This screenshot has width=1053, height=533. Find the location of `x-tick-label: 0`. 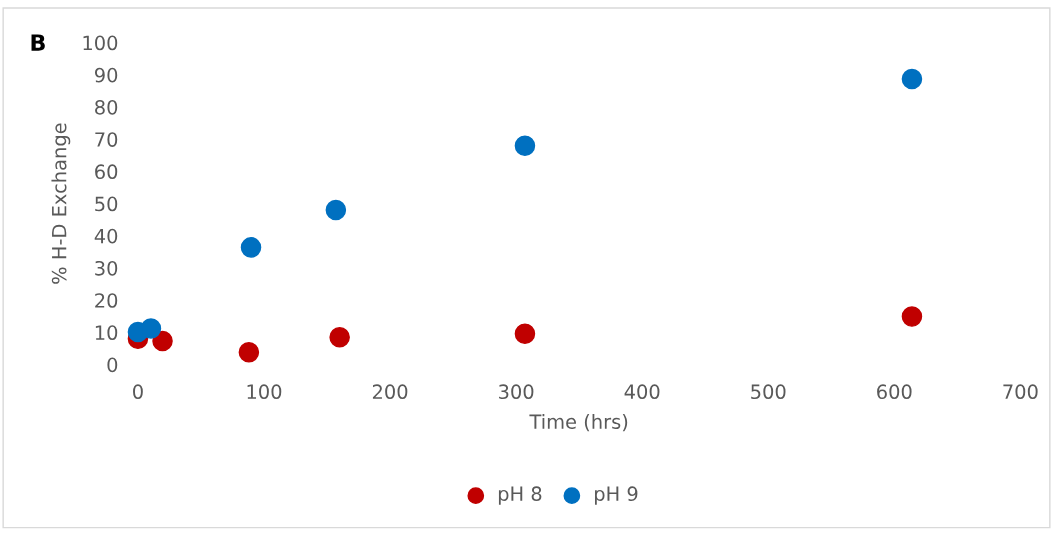

x-tick-label: 0 is located at coordinates (138, 392).